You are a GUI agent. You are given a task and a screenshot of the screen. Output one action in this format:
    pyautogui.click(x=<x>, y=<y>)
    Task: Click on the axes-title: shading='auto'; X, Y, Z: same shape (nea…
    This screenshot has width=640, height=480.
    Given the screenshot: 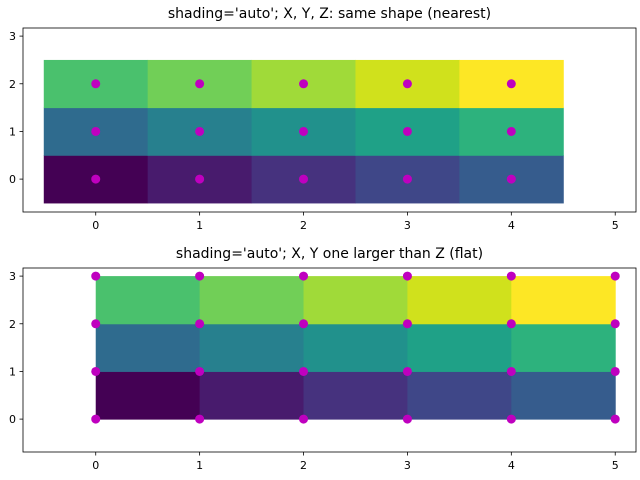 What is the action you would take?
    pyautogui.click(x=329, y=14)
    